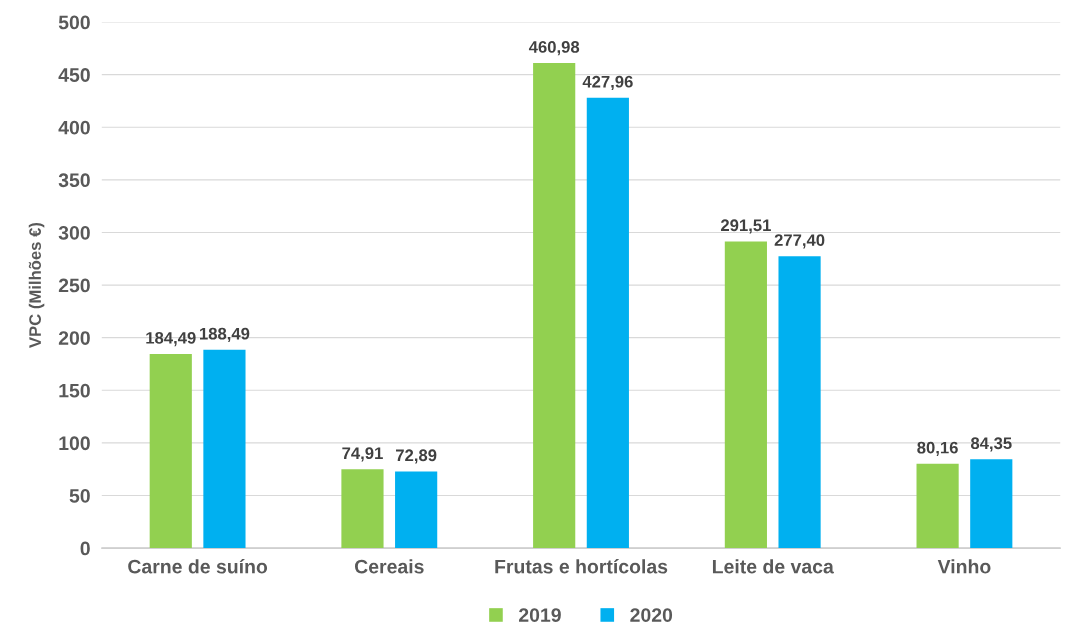  I want to click on data-label: 80,16, so click(937, 448).